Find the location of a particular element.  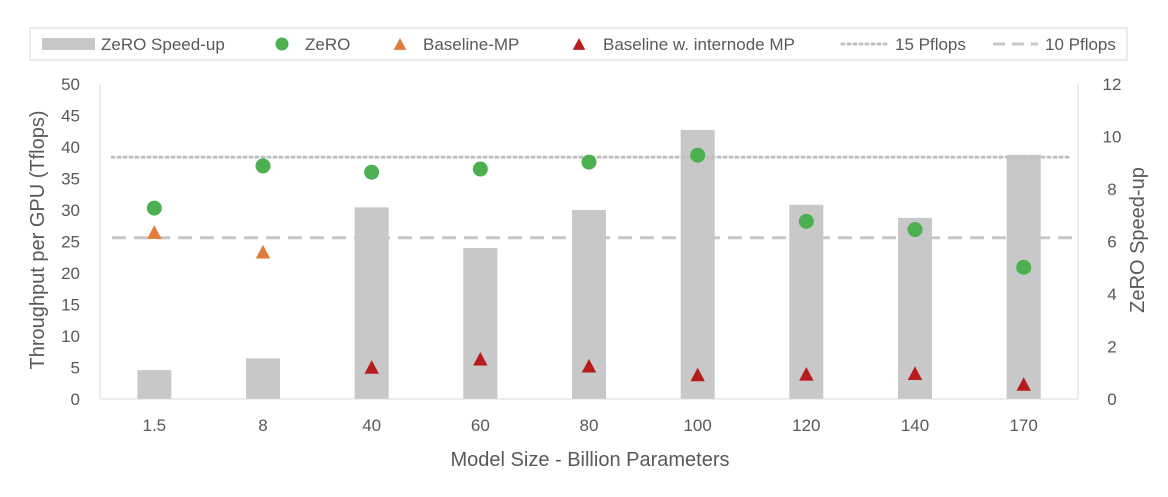

x-tick-label: 80 is located at coordinates (589, 425).